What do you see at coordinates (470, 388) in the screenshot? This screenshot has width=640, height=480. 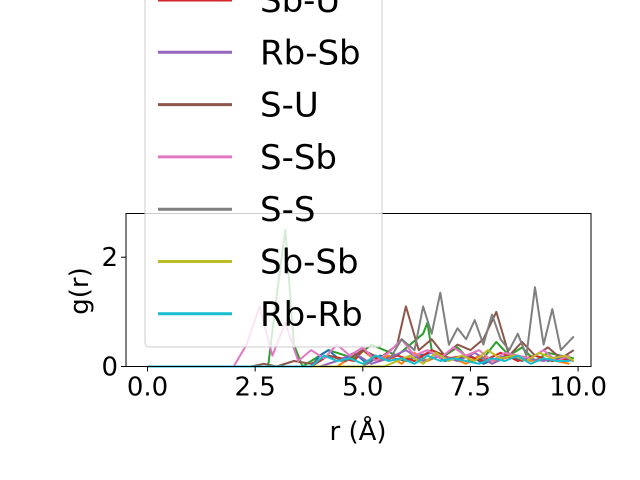 I see `x-tick-label: 7.5` at bounding box center [470, 388].